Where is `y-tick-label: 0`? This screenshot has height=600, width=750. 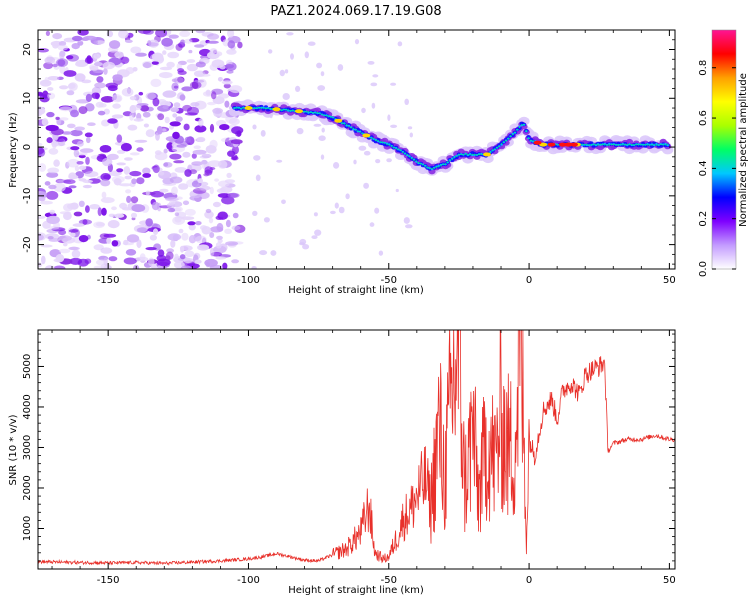
y-tick-label: 0 is located at coordinates (27, 147).